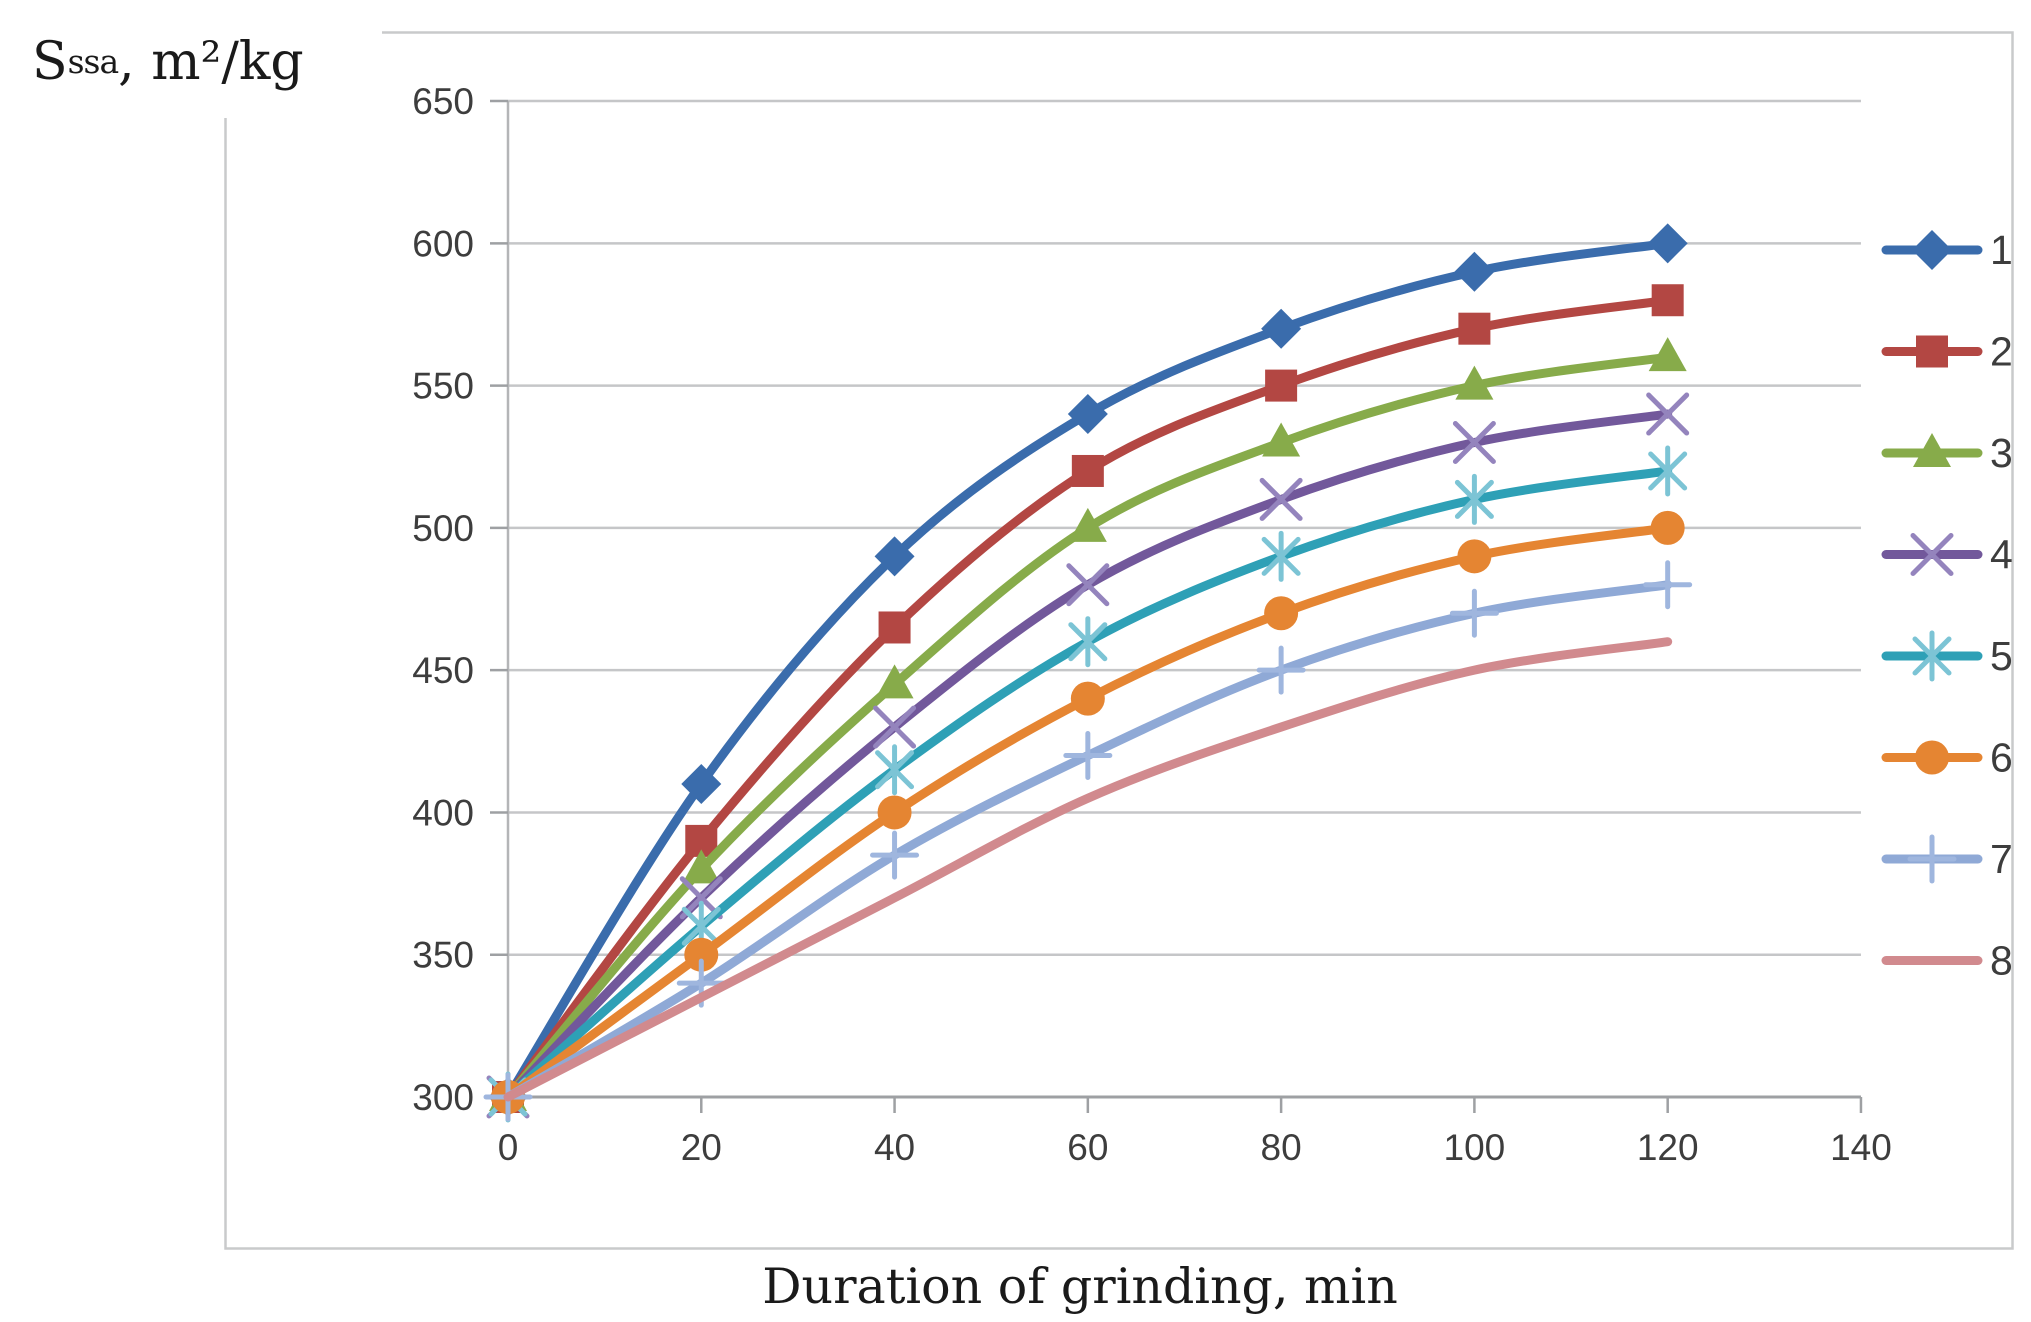  I want to click on y-tick-label-350: 350, so click(443, 955).